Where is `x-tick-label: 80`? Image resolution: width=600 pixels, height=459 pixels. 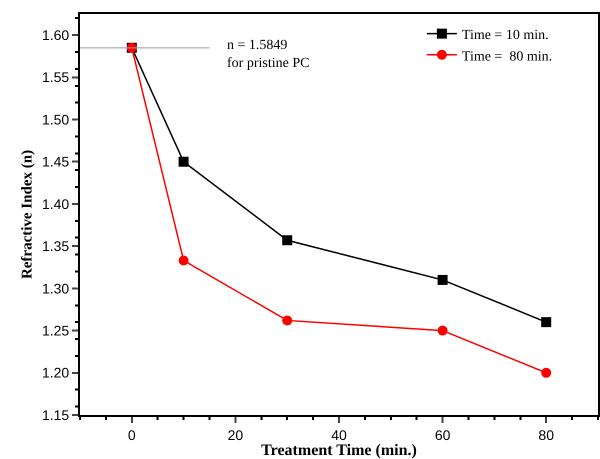
x-tick-label: 80 is located at coordinates (546, 434).